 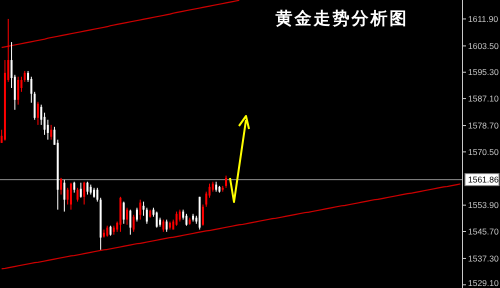 What do you see at coordinates (483, 99) in the screenshot?
I see `y-tick-label: 1587.10` at bounding box center [483, 99].